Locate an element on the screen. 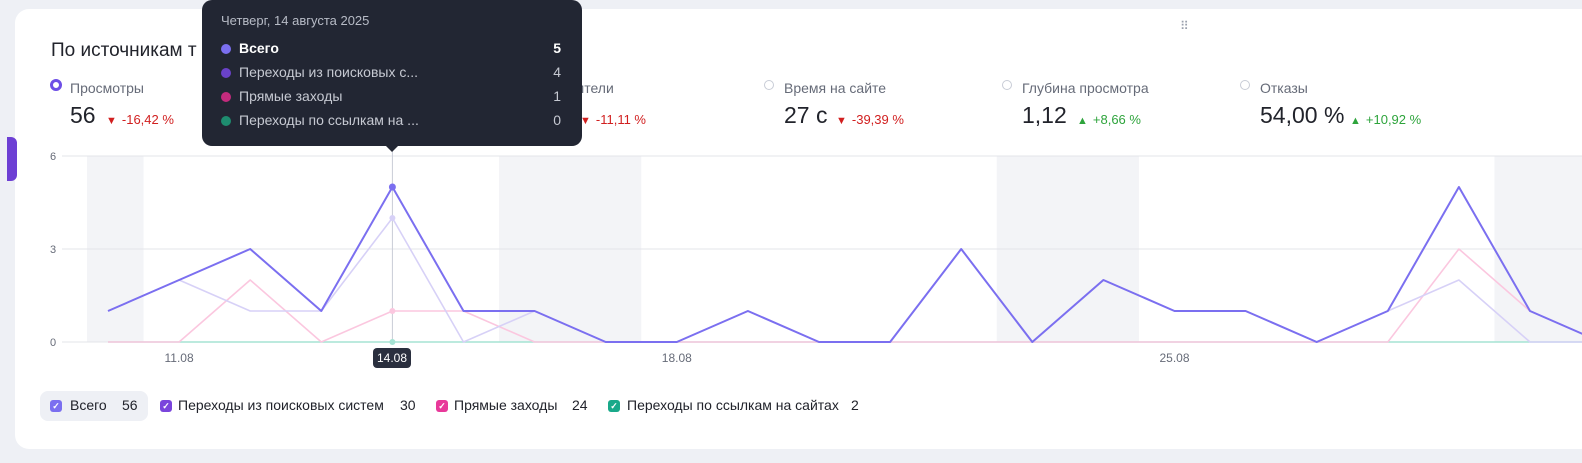 The height and width of the screenshot is (463, 1582). metric-label: Отказы is located at coordinates (1284, 88).